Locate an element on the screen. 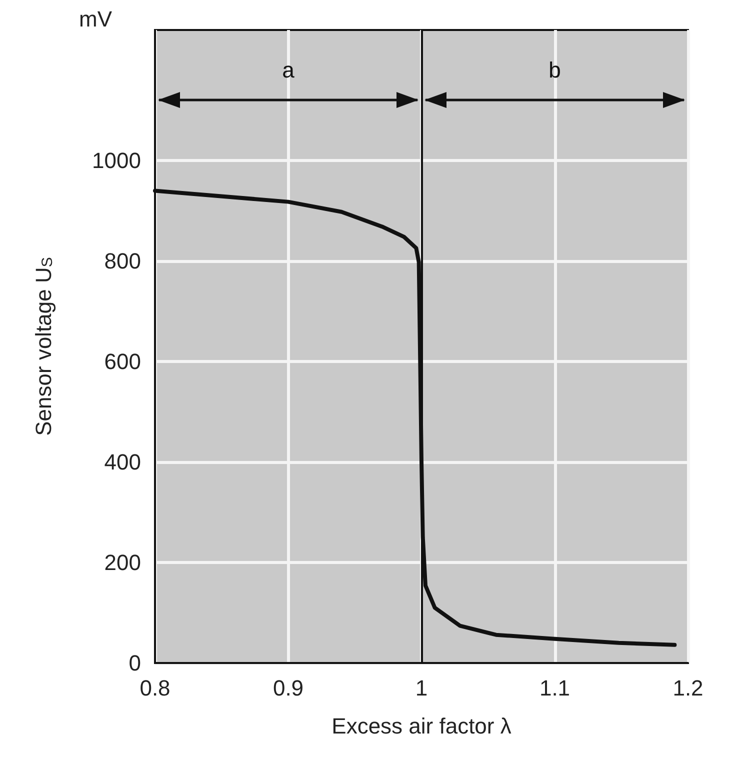 The image size is (736, 784). x-tick-label: 1.1 is located at coordinates (554, 688).